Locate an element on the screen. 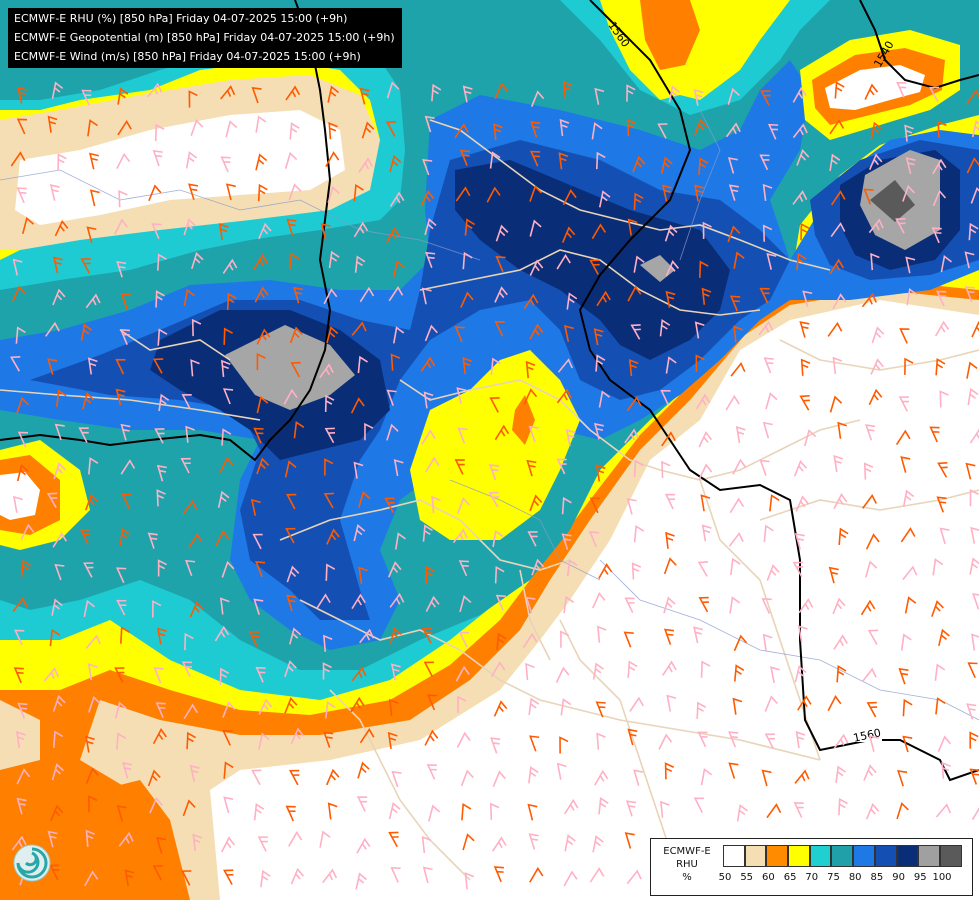  legend-title-line2: RHU is located at coordinates (687, 864).